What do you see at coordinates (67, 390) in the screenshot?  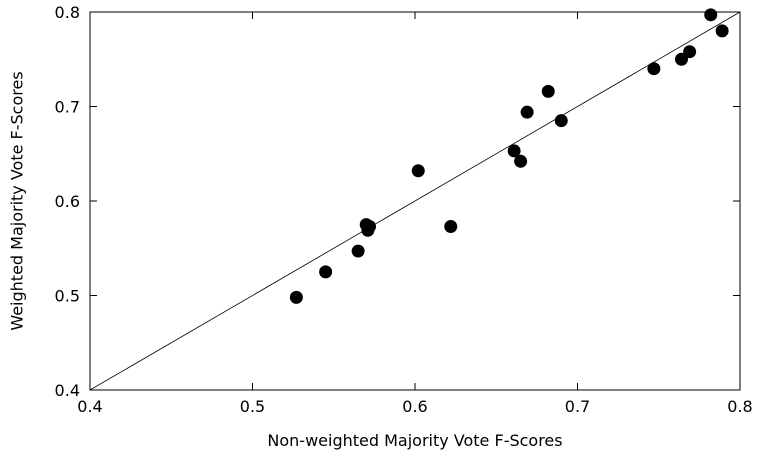 I see `y-tick-label: 0.4` at bounding box center [67, 390].